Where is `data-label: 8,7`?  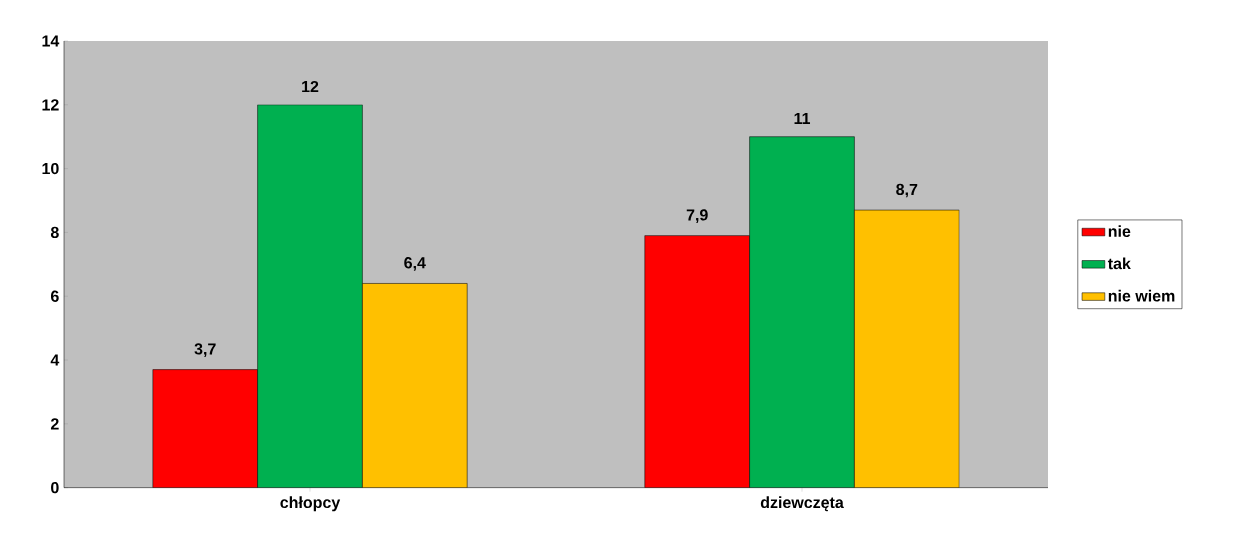
data-label: 8,7 is located at coordinates (907, 190).